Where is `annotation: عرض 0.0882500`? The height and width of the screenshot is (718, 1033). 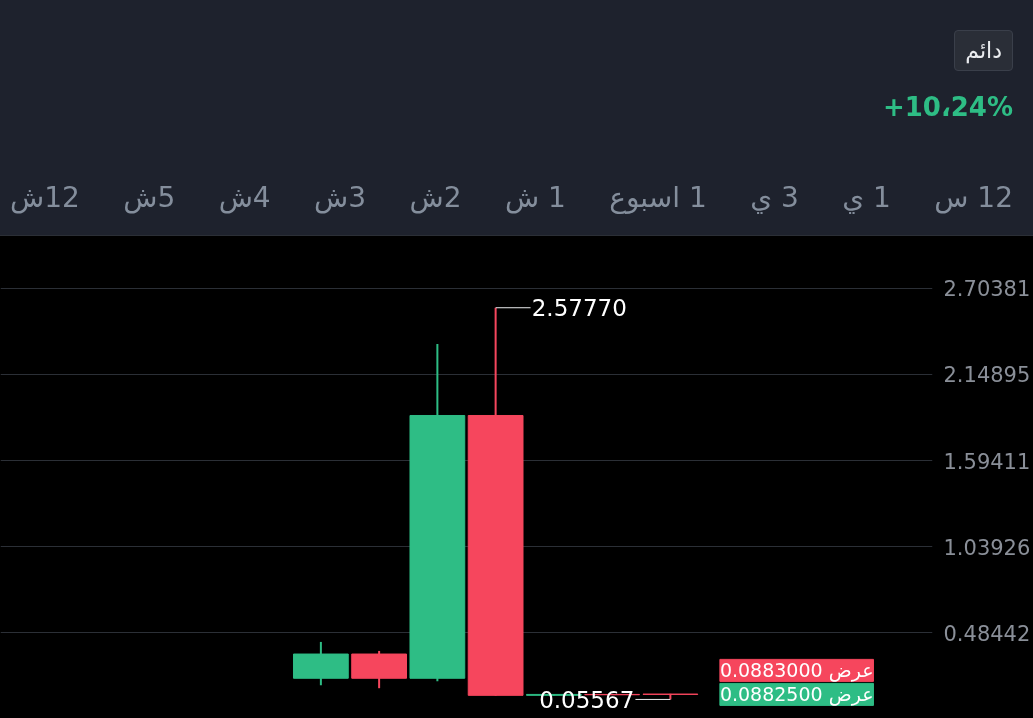 annotation: عرض 0.0882500 is located at coordinates (796, 695).